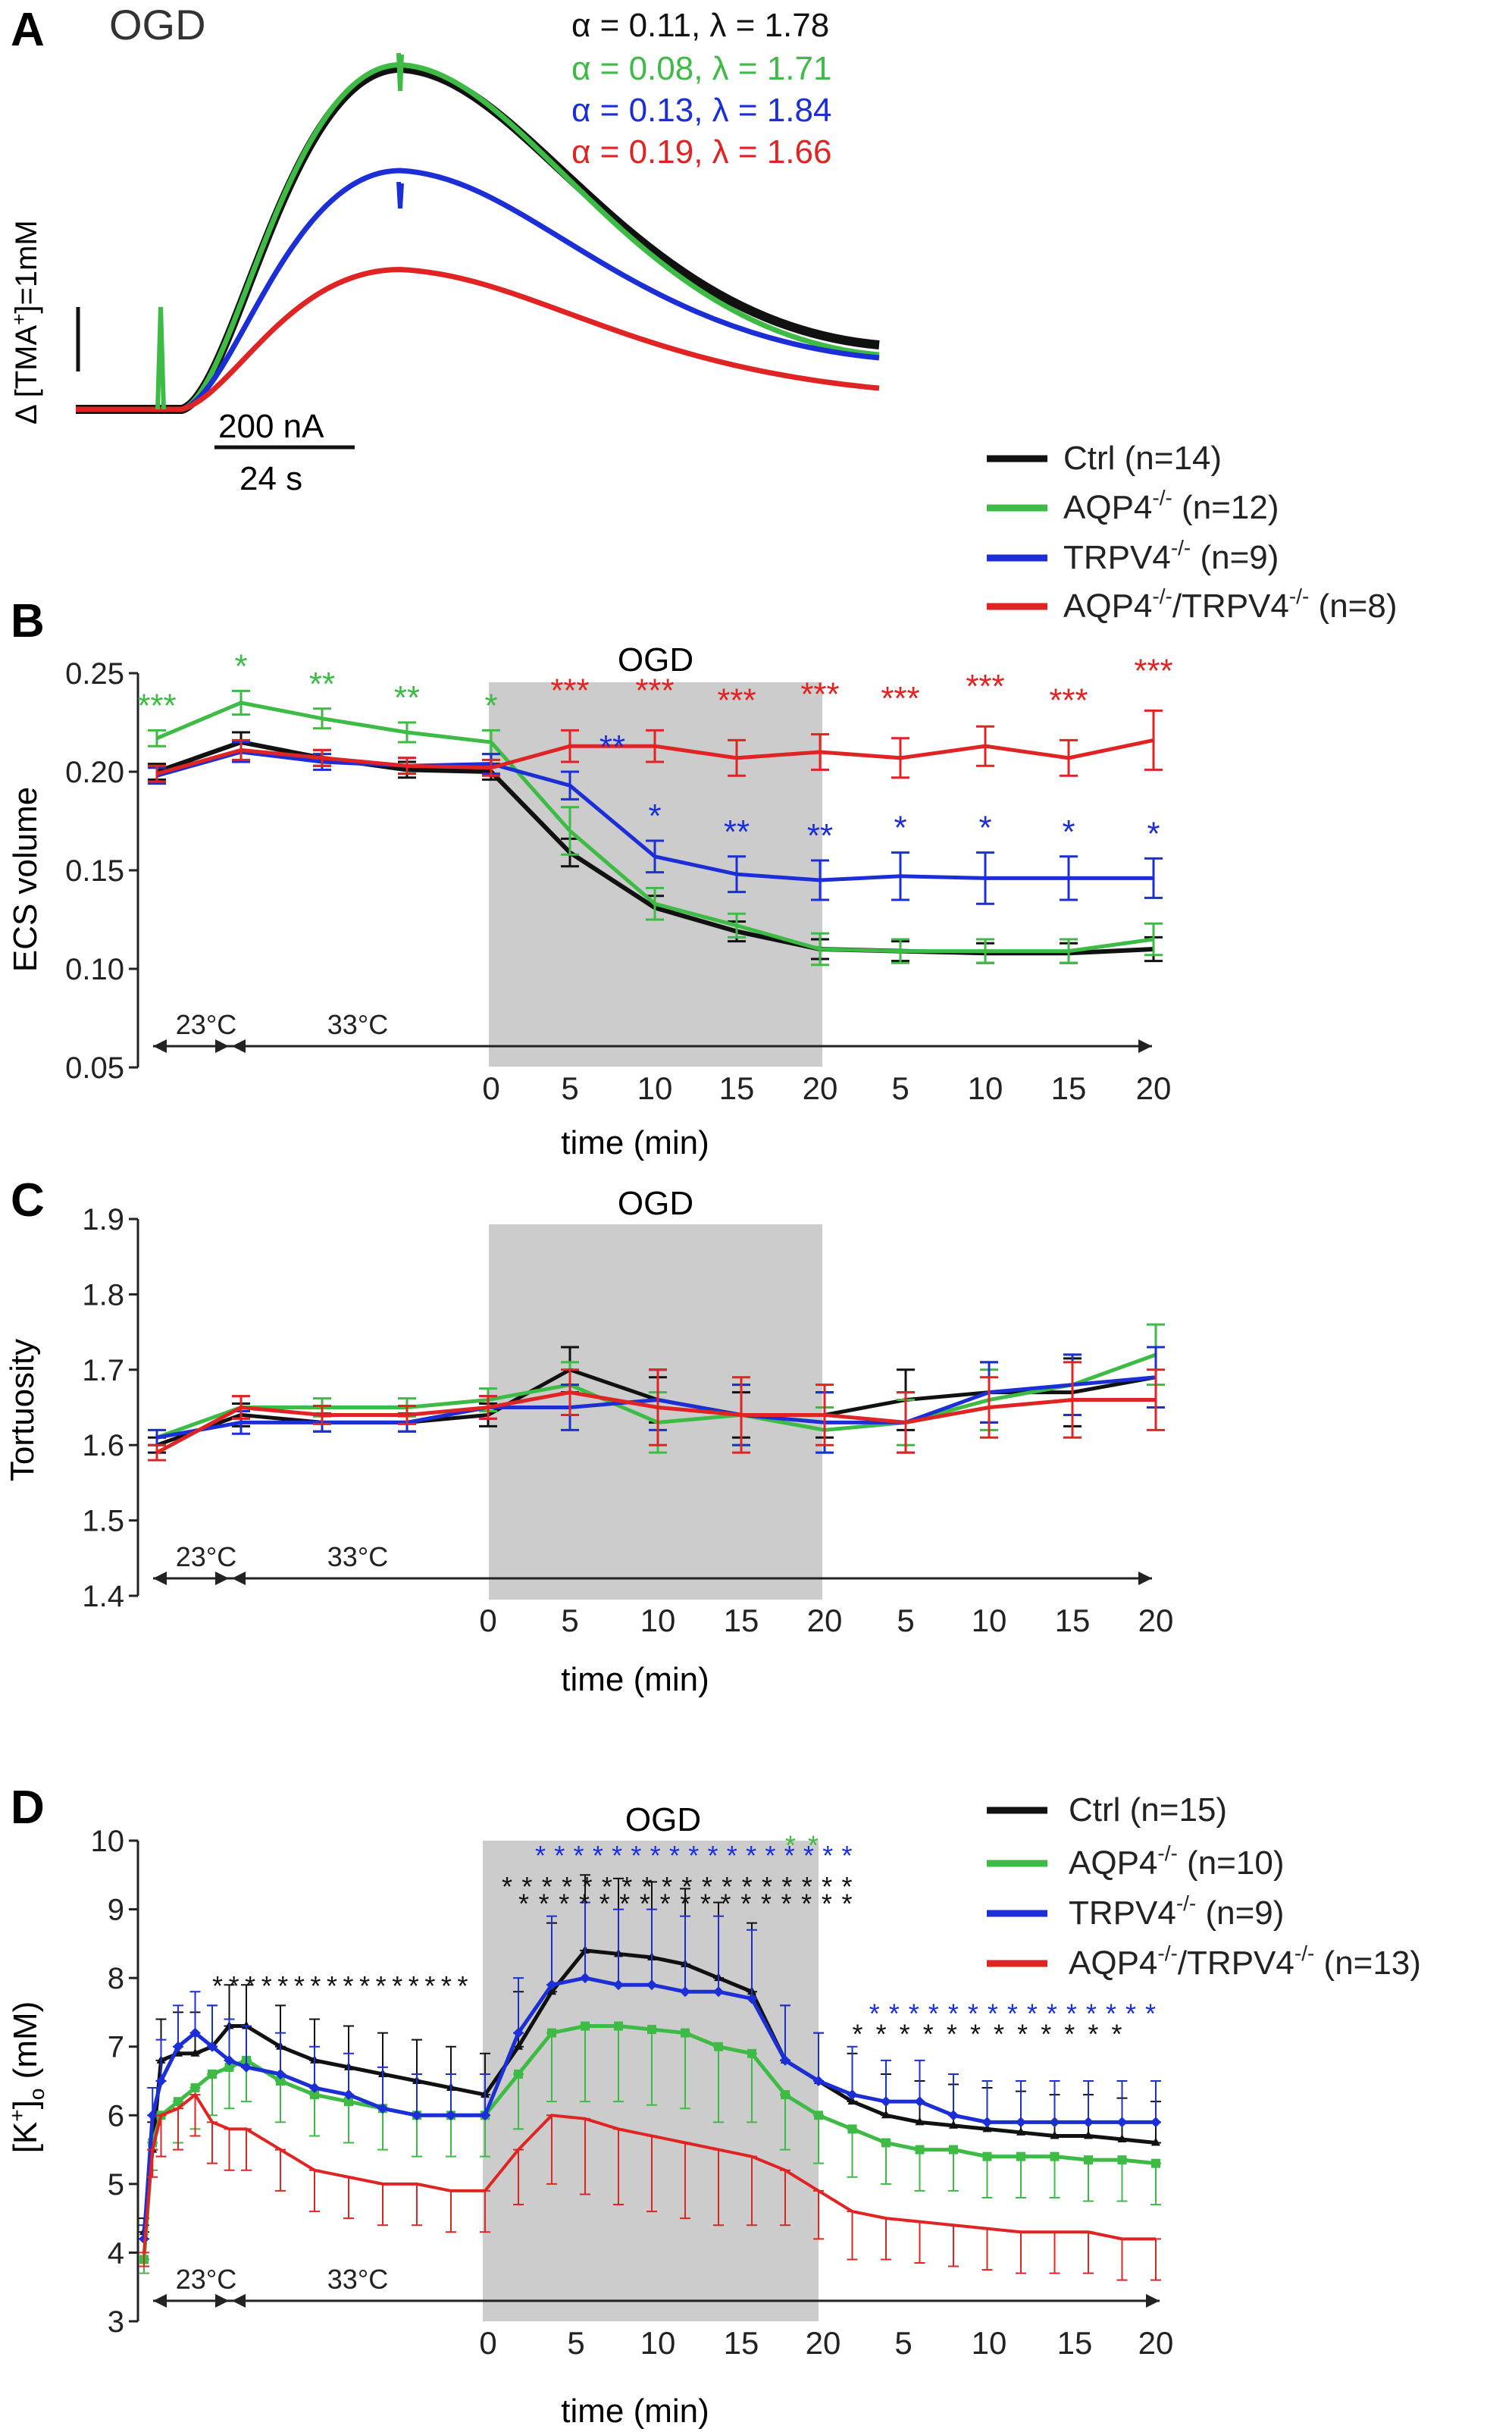 The image size is (1512, 2435). I want to click on y-tick-label: 9, so click(116, 1911).